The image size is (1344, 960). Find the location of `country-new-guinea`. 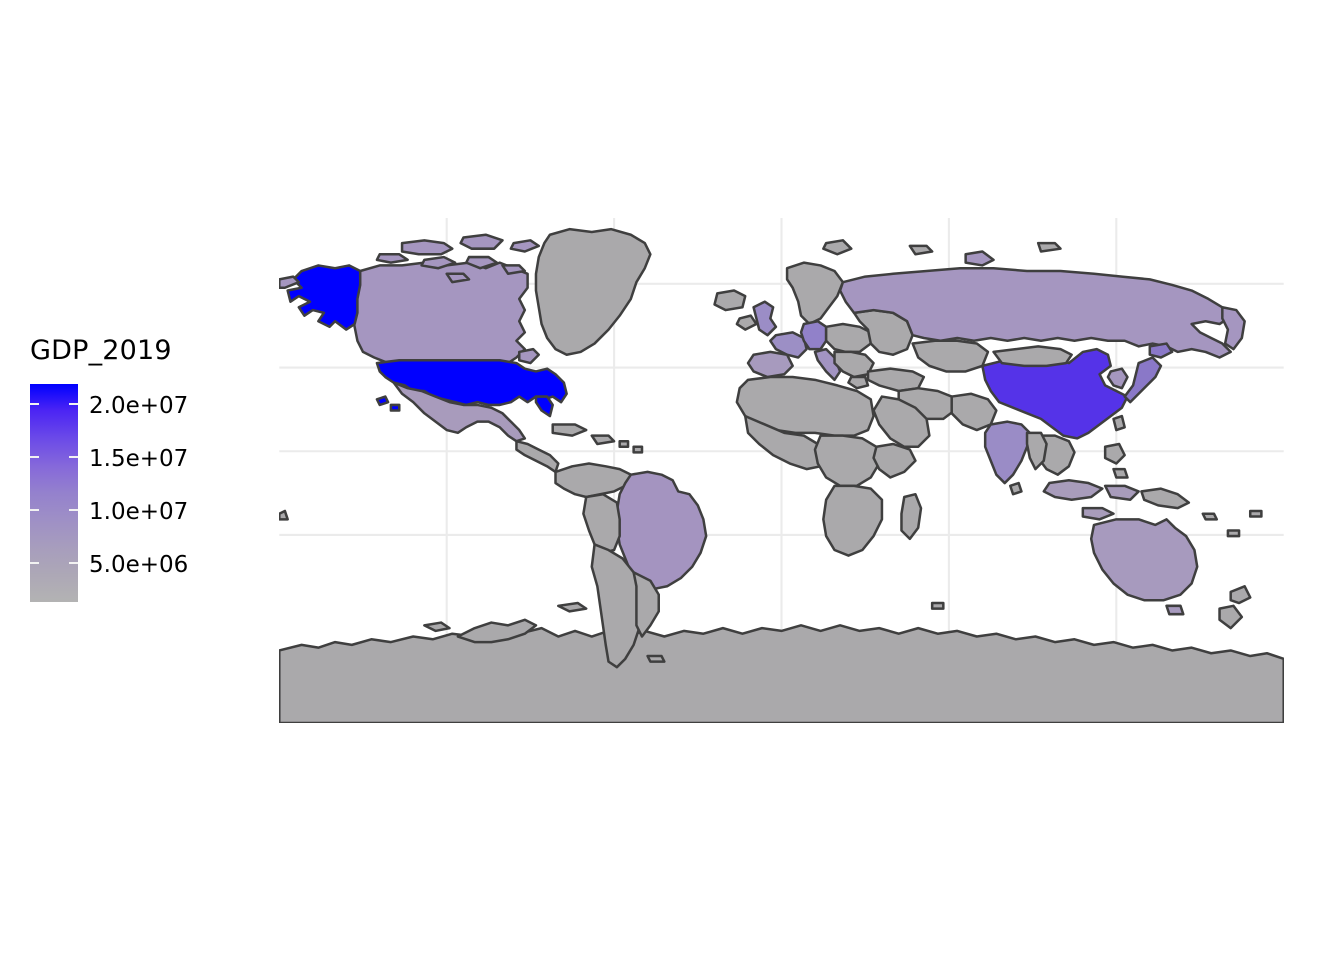

country-new-guinea is located at coordinates (1165, 498).